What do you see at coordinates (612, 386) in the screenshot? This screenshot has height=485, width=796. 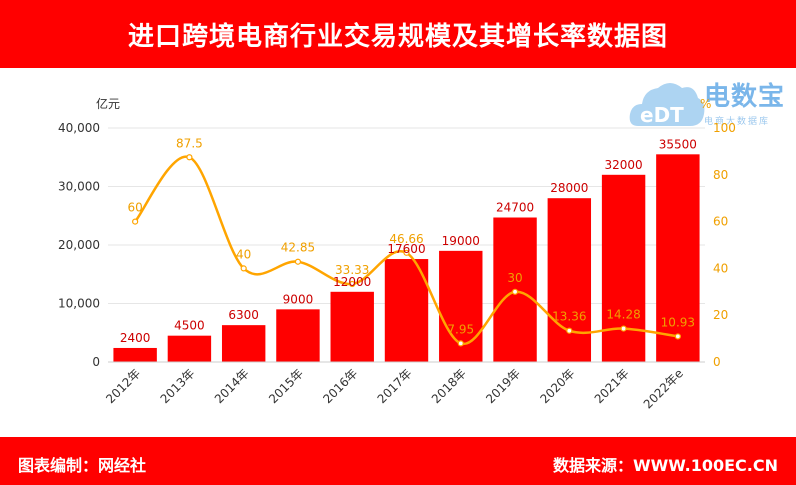 I see `x-tick-label: 2021年` at bounding box center [612, 386].